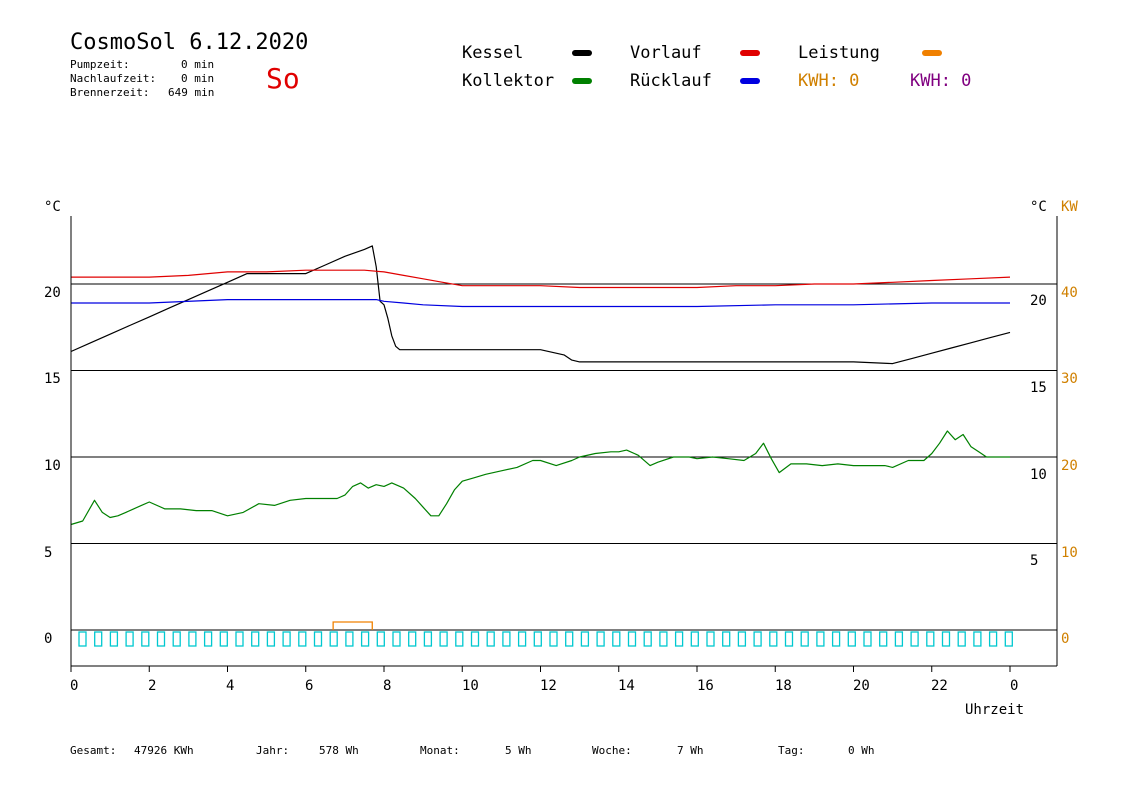 This screenshot has height=812, width=1148. I want to click on legend-kollektor: Kollektor, so click(508, 81).